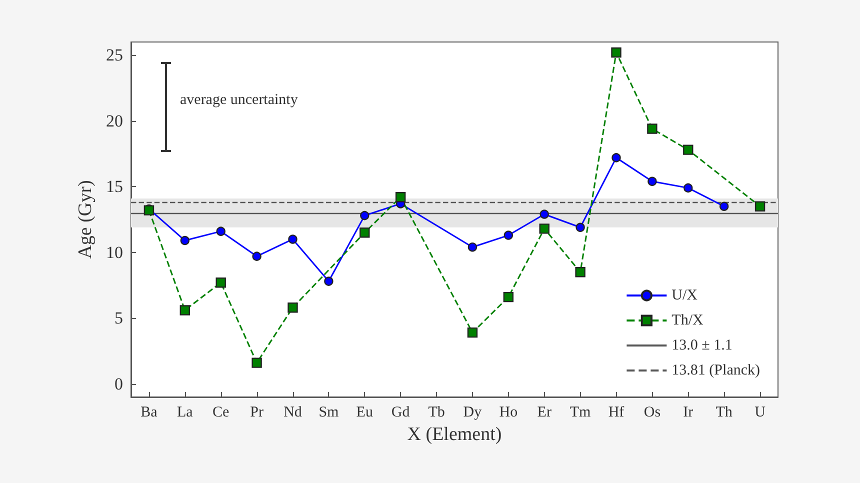 This screenshot has width=860, height=483. Describe the element at coordinates (688, 320) in the screenshot. I see `legend-label: Th/X` at that location.